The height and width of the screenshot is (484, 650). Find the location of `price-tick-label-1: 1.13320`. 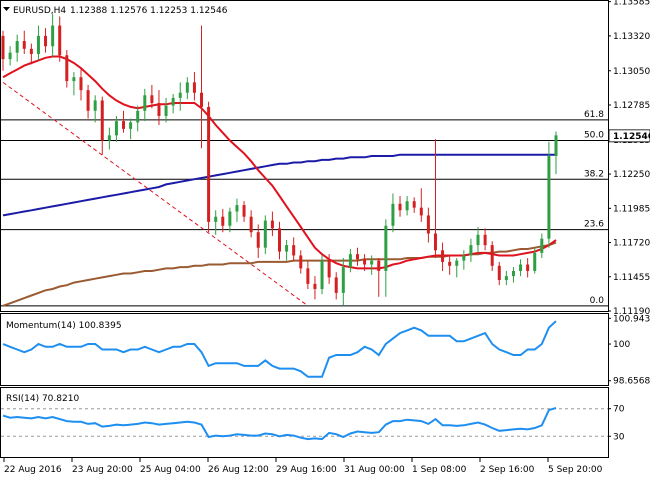

price-tick-label-1: 1.13320 is located at coordinates (631, 37).